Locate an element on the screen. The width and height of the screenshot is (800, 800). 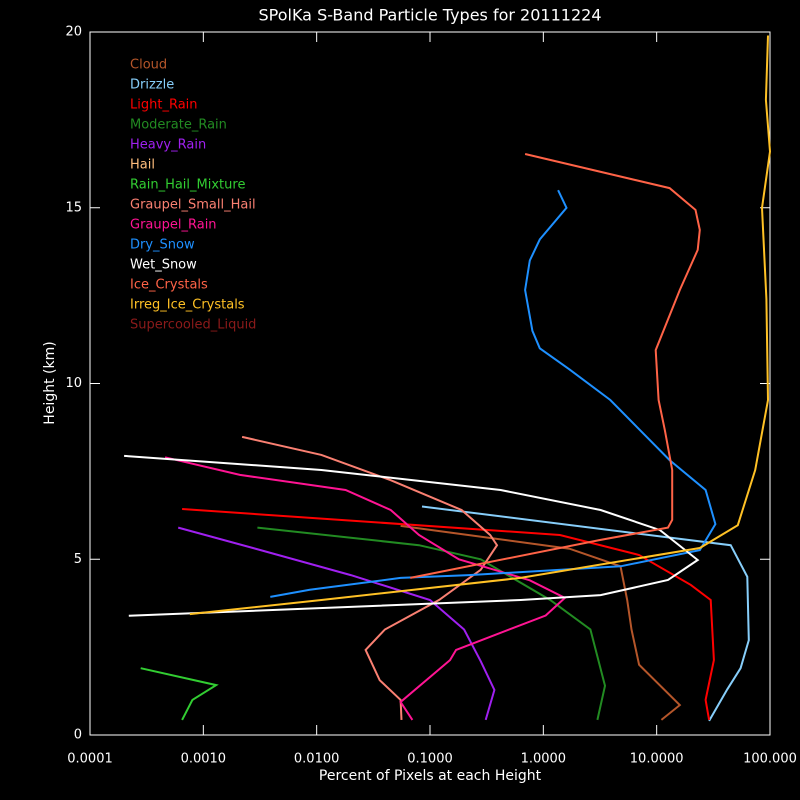
legend-entry: Heavy_Rain is located at coordinates (168, 145).